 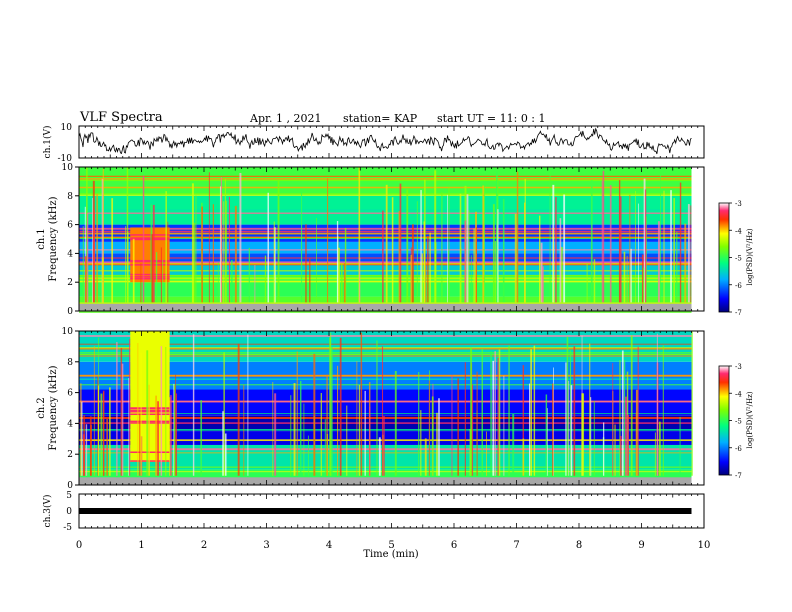 What do you see at coordinates (750, 419) in the screenshot?
I see `ch2-colorbar-label: log(PSD)(V²/Hz)` at bounding box center [750, 419].